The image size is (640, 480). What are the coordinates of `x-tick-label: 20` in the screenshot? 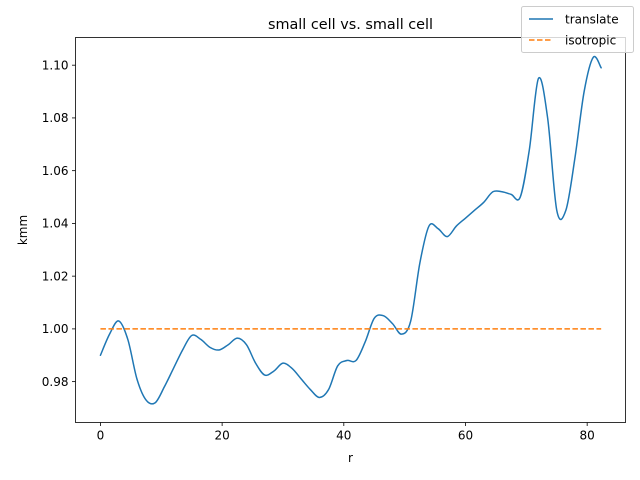 It's located at (221, 436).